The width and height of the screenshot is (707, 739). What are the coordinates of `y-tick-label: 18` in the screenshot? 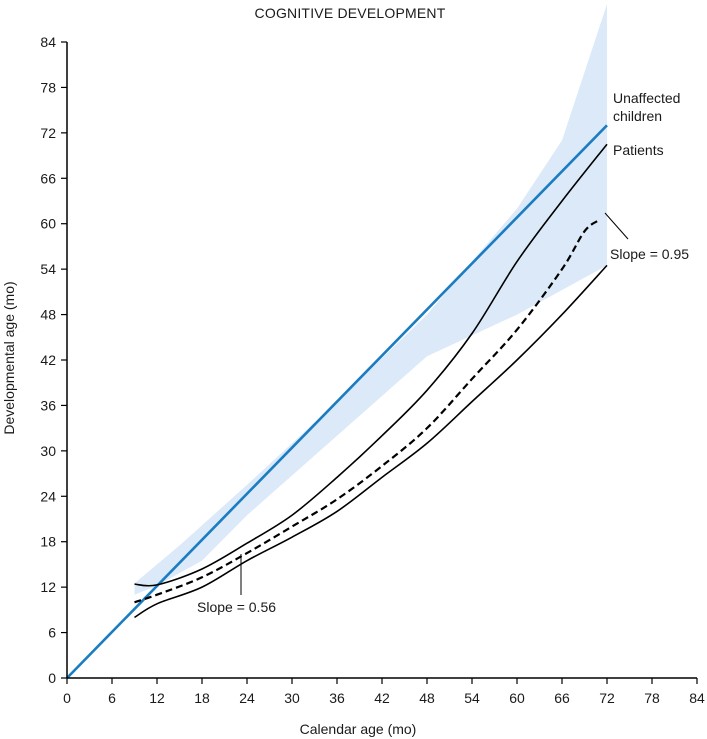 It's located at (48, 542).